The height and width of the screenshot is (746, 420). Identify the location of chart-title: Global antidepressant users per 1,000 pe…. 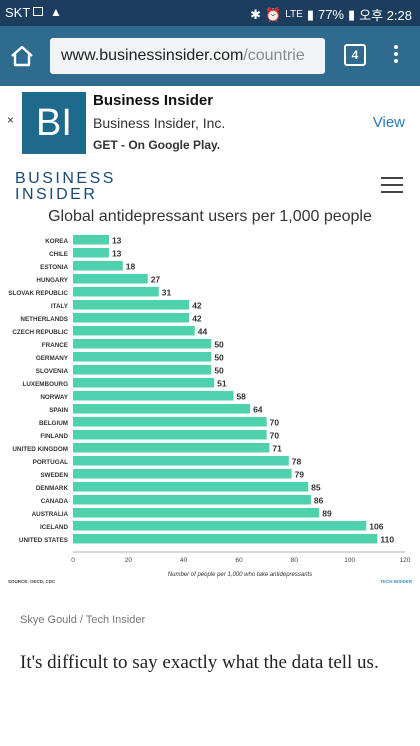
(210, 216).